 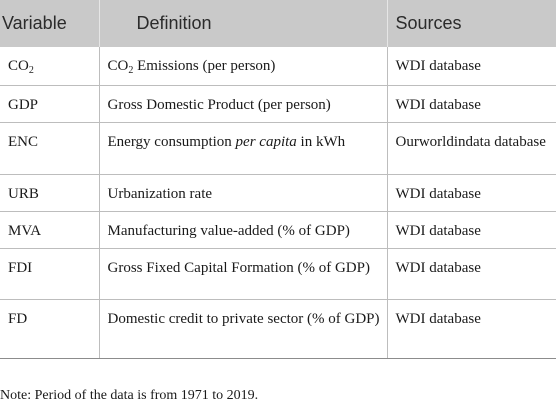 I want to click on definition-cell: Gross Fixed Capital Formation (% of GDP), so click(x=242, y=274).